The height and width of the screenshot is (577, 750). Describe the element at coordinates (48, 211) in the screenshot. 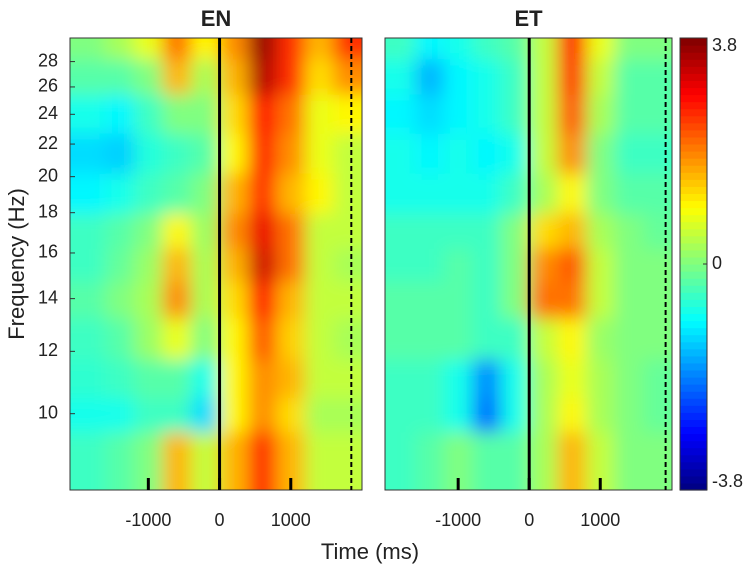

I see `y-tick-label: 18` at that location.